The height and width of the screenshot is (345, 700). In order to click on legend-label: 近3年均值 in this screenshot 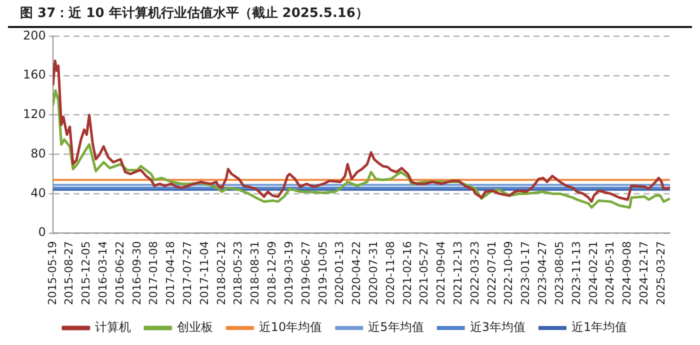, I will do `click(498, 327)`.